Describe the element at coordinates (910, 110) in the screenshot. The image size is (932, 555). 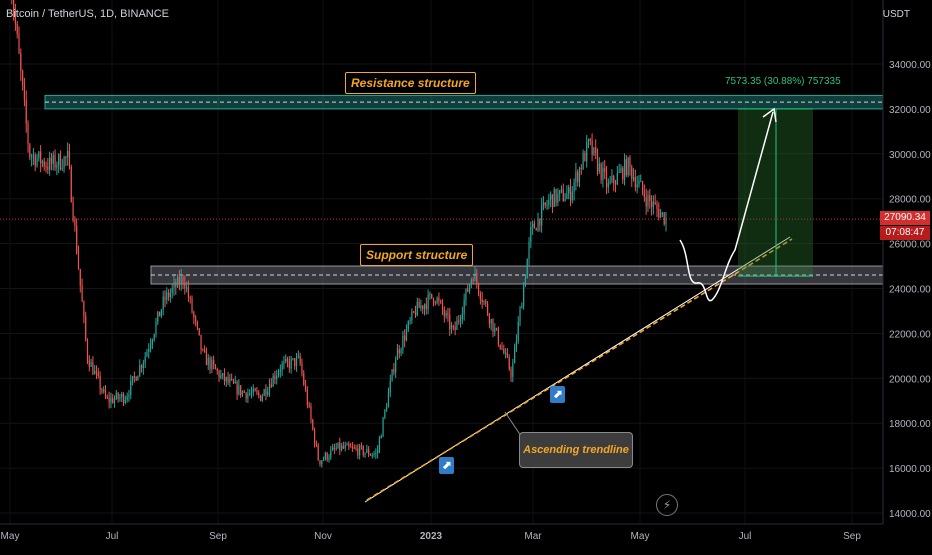
I see `y-tick-label: 32000.00` at that location.